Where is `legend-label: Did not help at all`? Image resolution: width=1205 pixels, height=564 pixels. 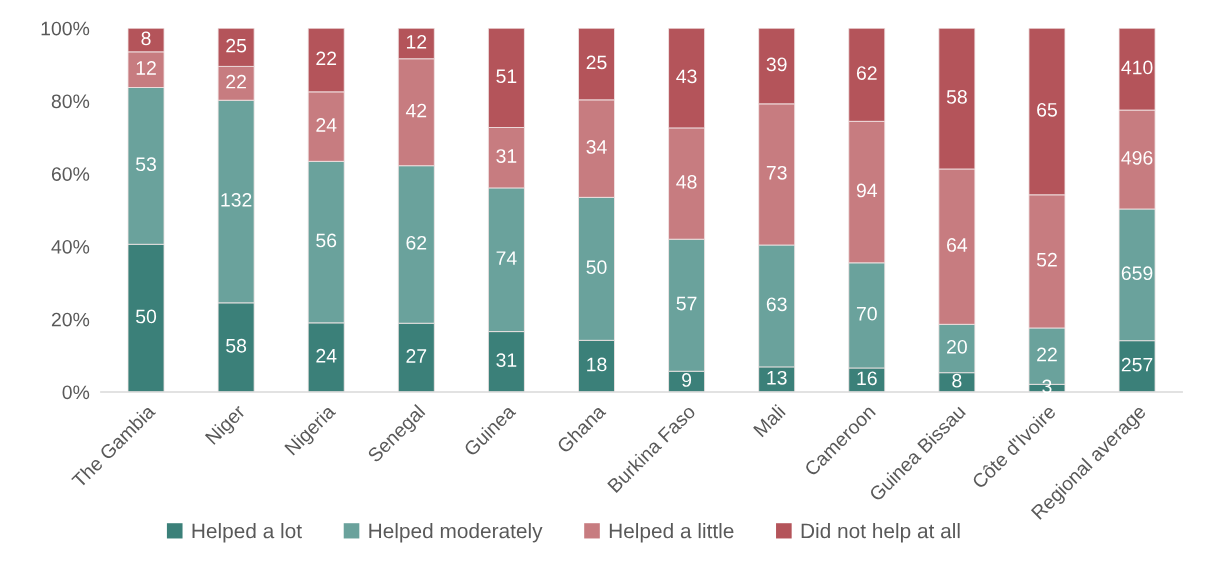 legend-label: Did not help at all is located at coordinates (880, 533).